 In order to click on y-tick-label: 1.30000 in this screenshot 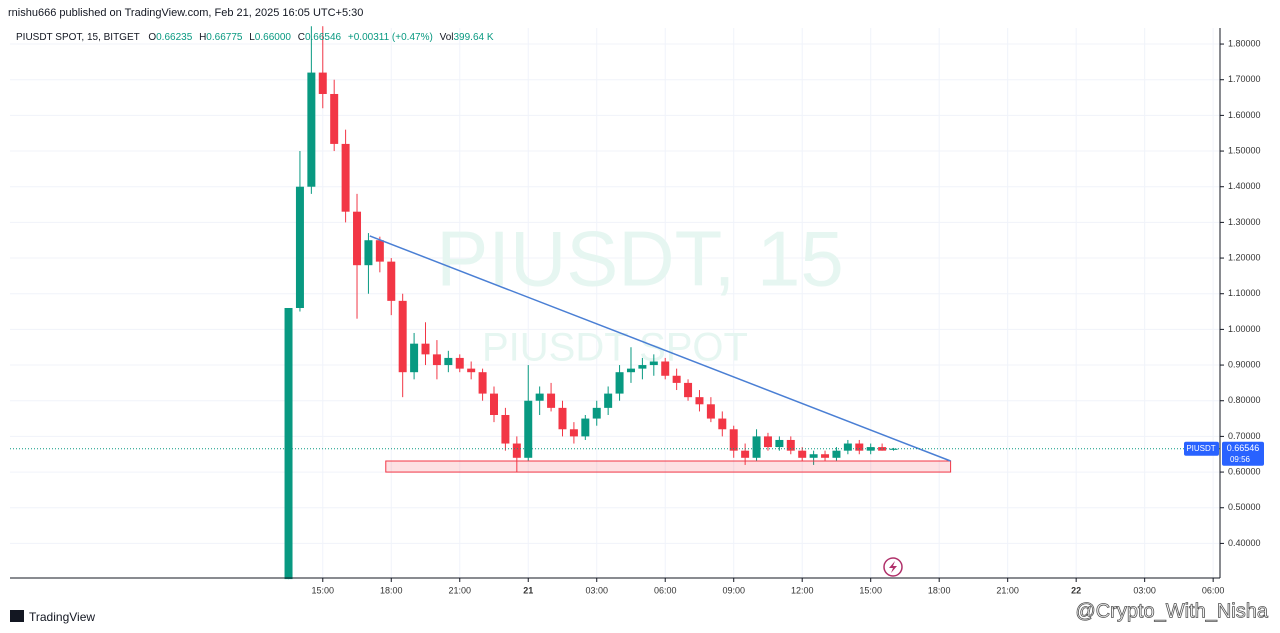, I will do `click(1244, 222)`.